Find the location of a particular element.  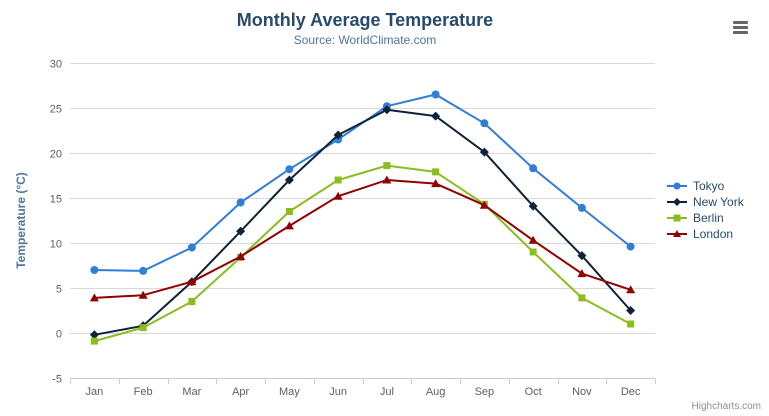

x-tick-label: Jul is located at coordinates (387, 392).